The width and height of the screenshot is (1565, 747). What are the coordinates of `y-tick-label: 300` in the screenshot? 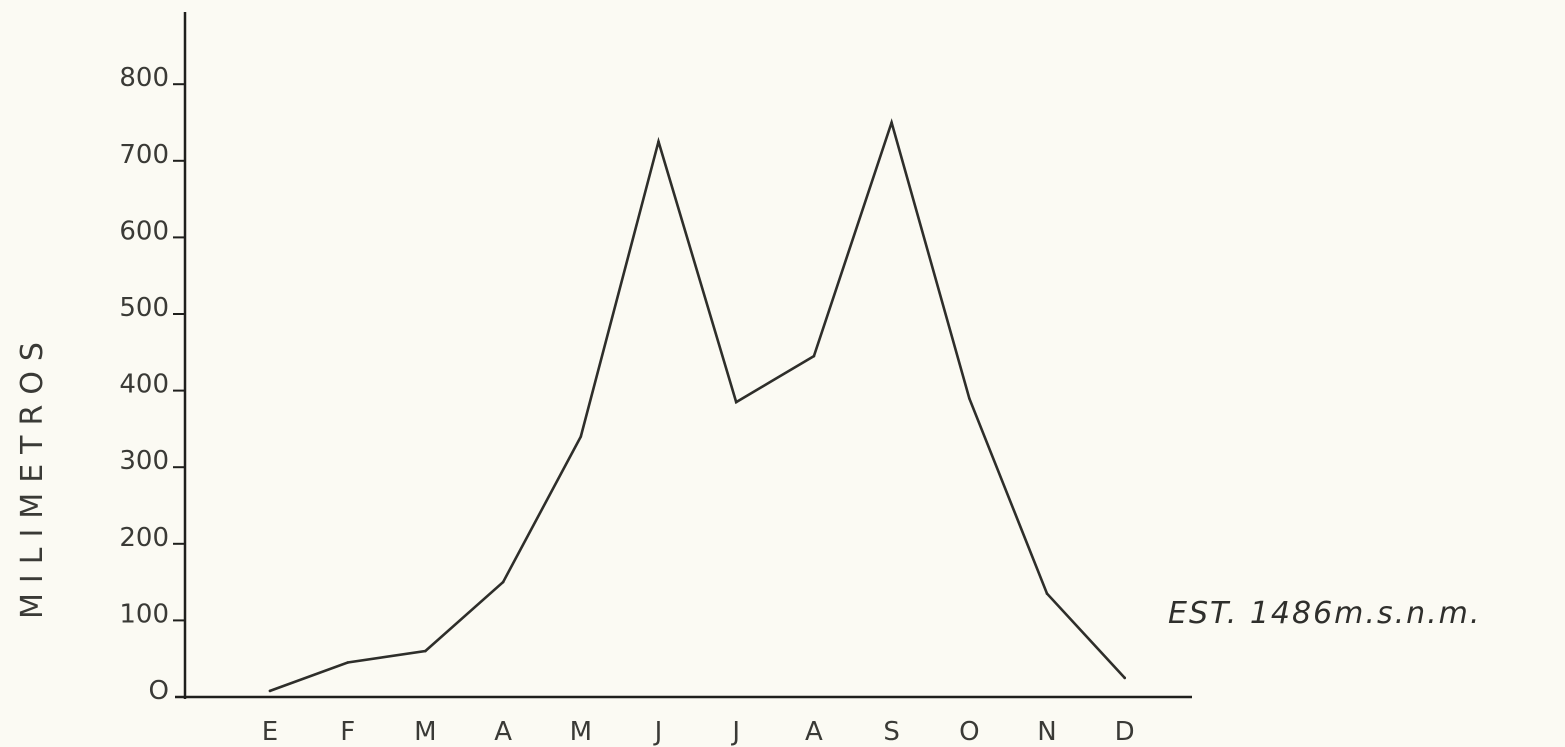 It's located at (144, 461).